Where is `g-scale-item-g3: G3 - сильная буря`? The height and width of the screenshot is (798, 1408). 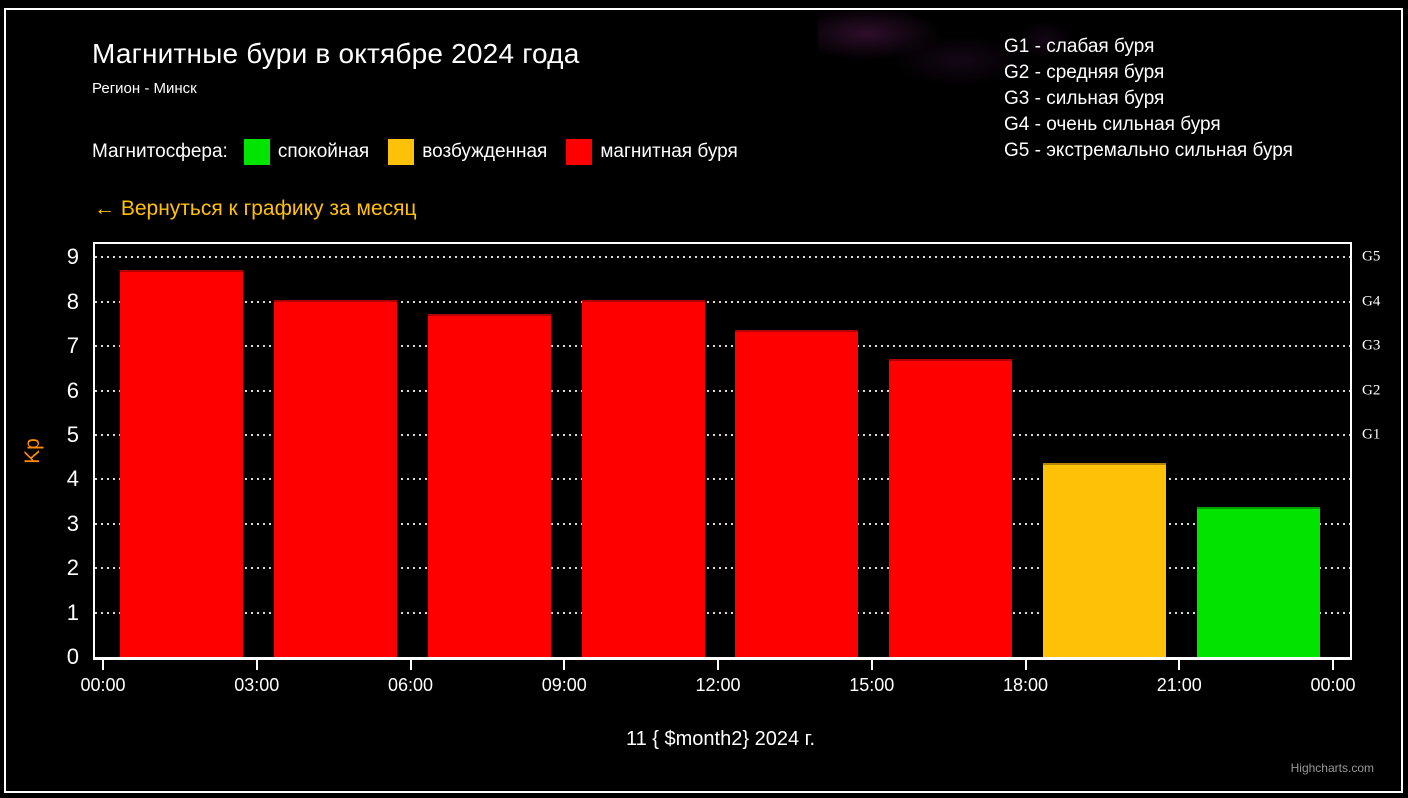 g-scale-item-g3: G3 - сильная буря is located at coordinates (1084, 98).